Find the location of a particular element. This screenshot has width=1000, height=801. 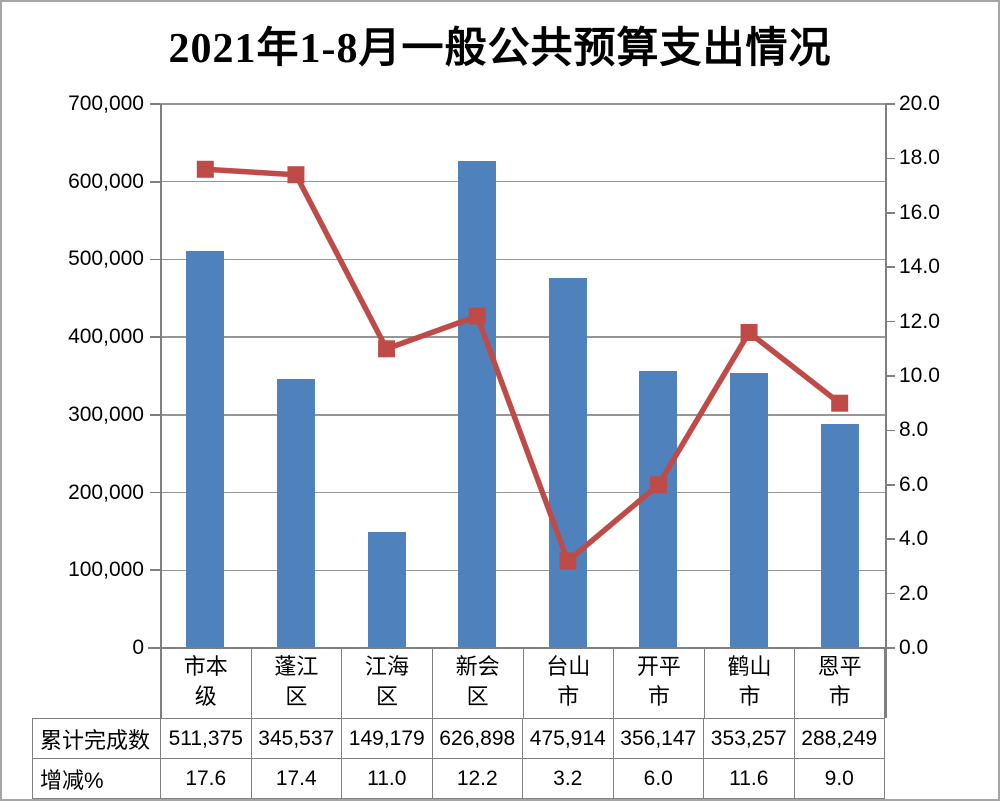

table-value-江海区-row0: 149,179 is located at coordinates (387, 739).